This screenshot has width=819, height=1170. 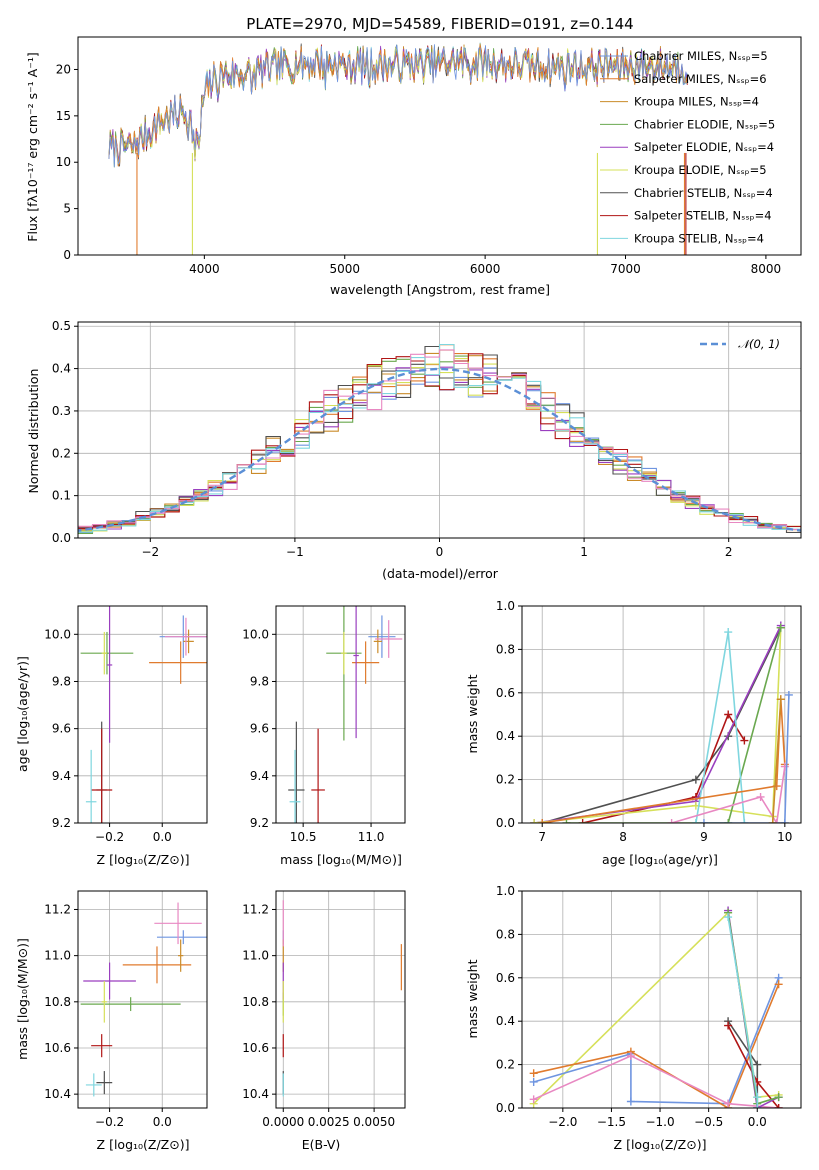 I want to click on mass-vs-ebv-xtick-label: 0.0025, so click(x=329, y=1122).